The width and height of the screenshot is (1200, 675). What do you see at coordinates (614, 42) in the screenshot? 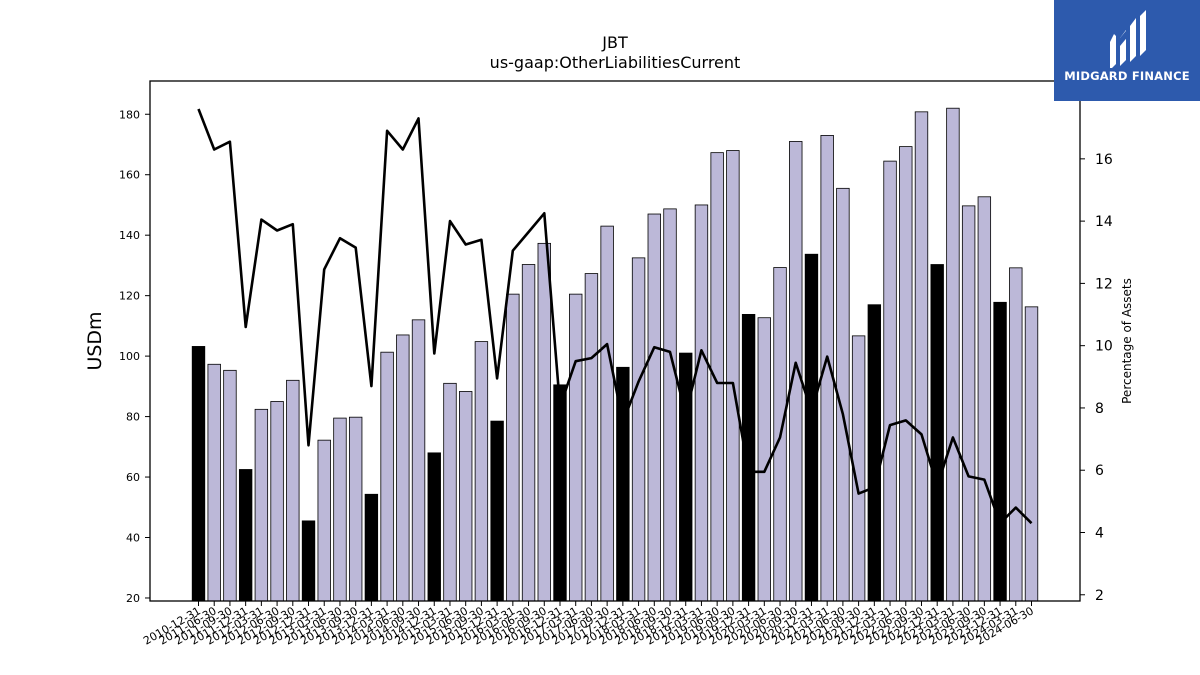
I see `chart-title: JBT` at bounding box center [614, 42].